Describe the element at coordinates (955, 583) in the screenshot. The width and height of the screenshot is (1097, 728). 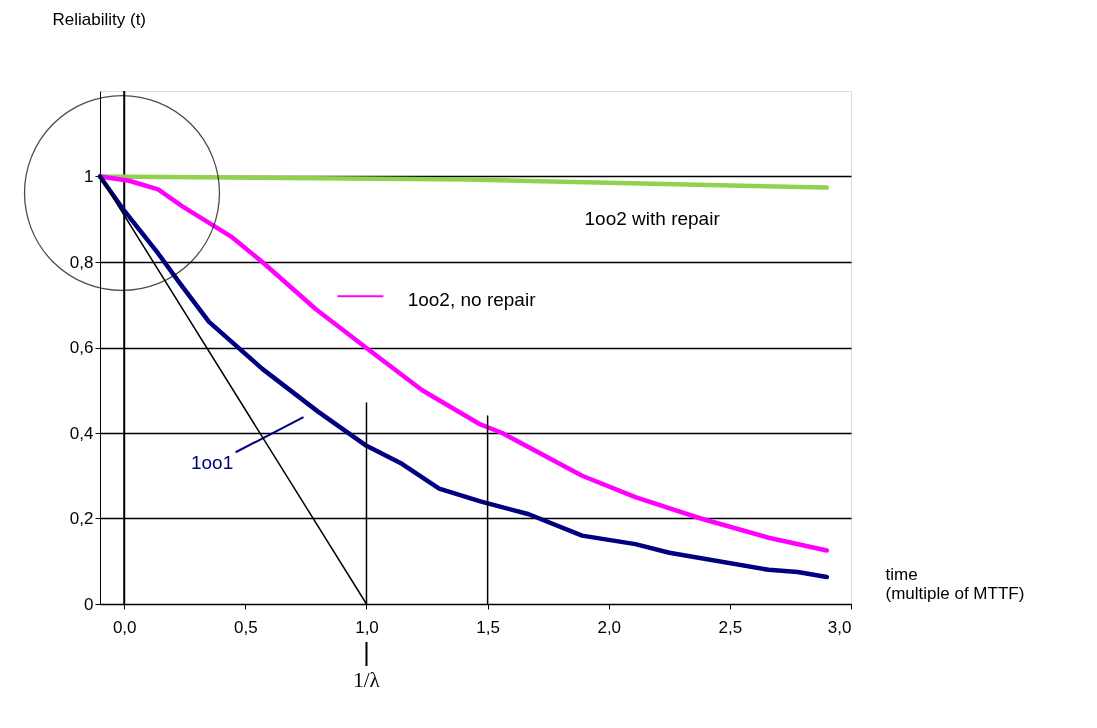
I see `x-axis-title: time (multiple of MTTF)` at that location.